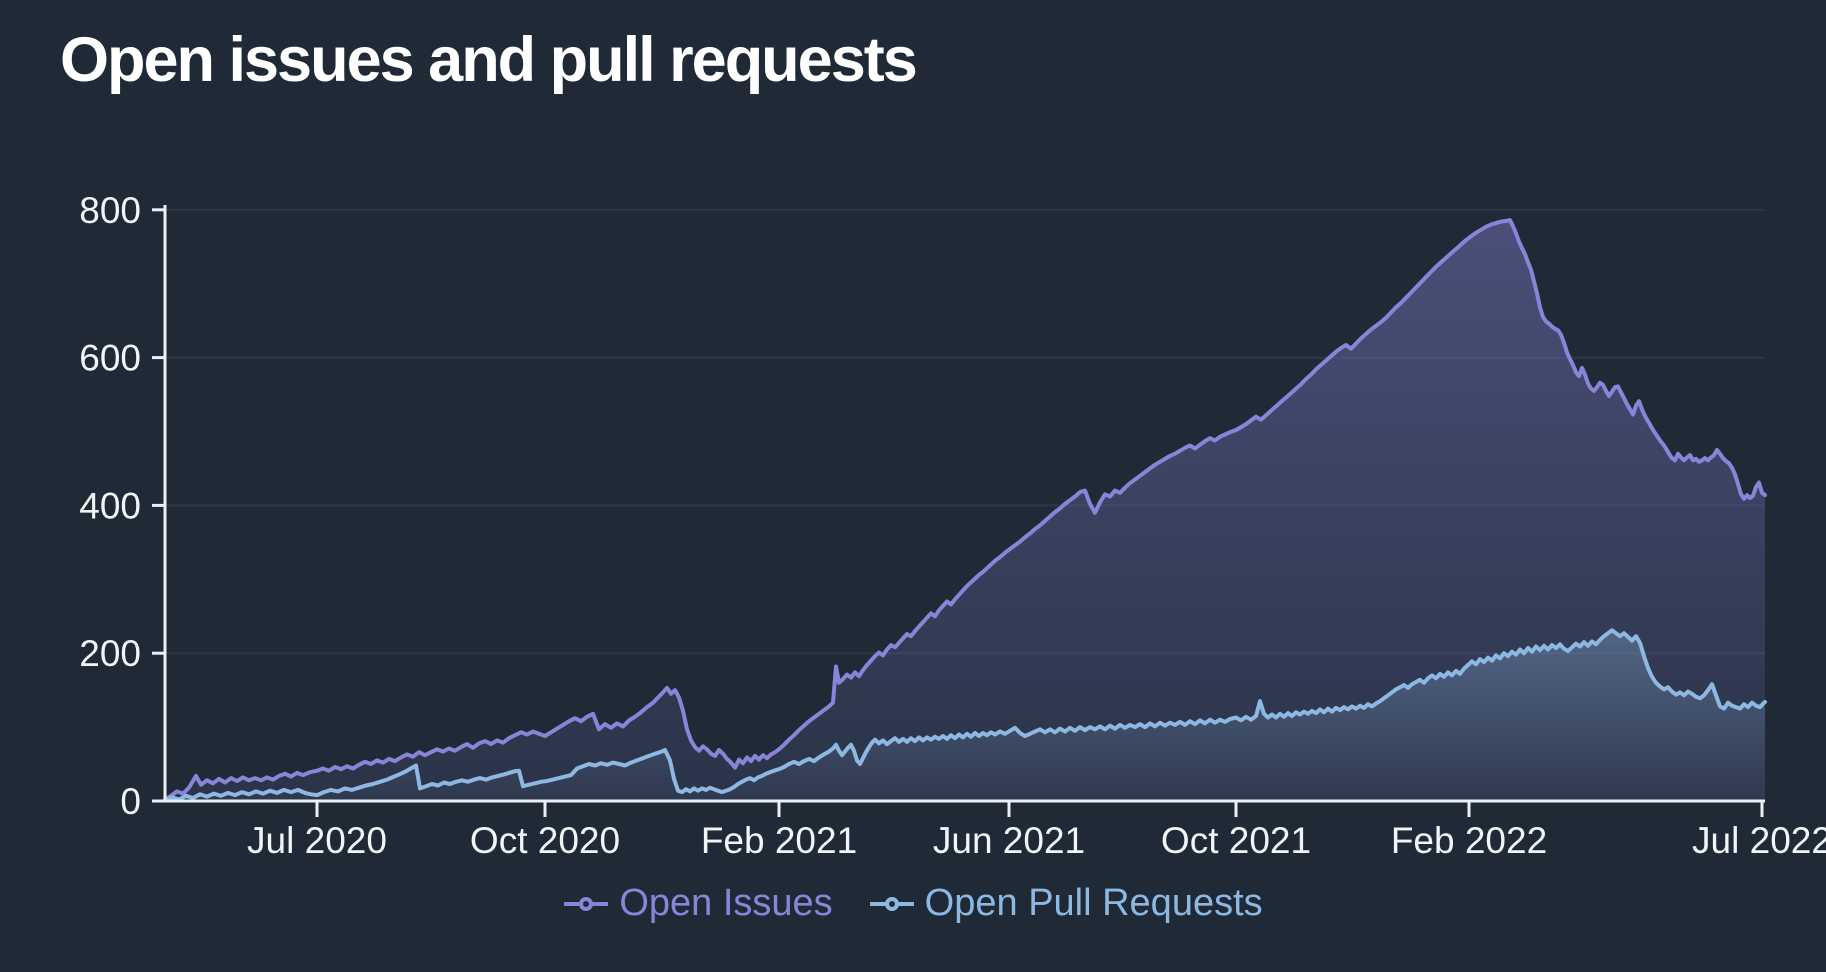  Describe the element at coordinates (726, 903) in the screenshot. I see `legend-label: Open Issues` at that location.